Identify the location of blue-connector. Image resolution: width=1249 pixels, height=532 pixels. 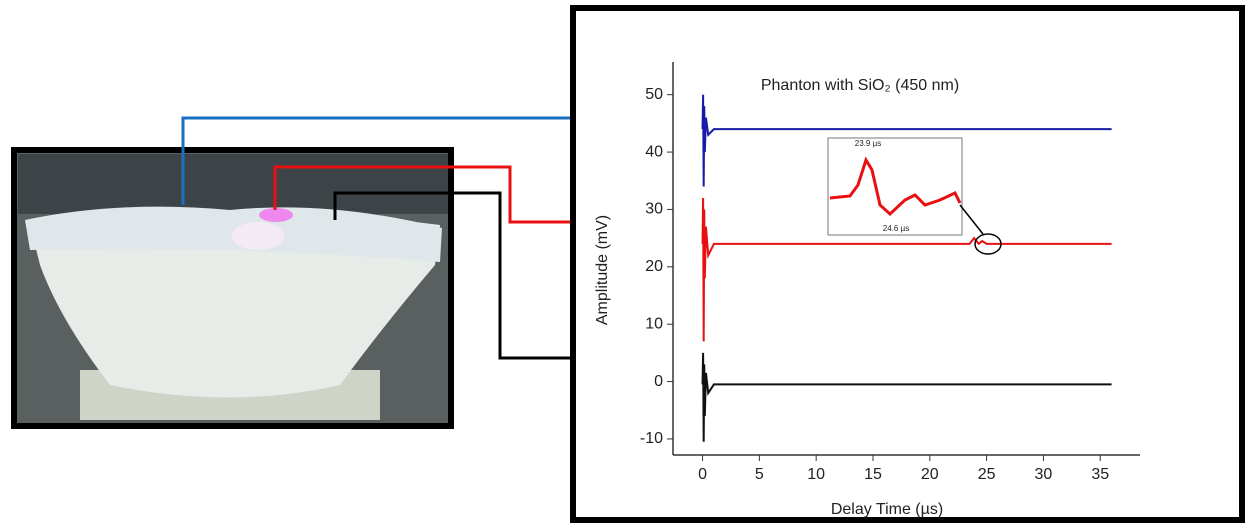
(428, 160).